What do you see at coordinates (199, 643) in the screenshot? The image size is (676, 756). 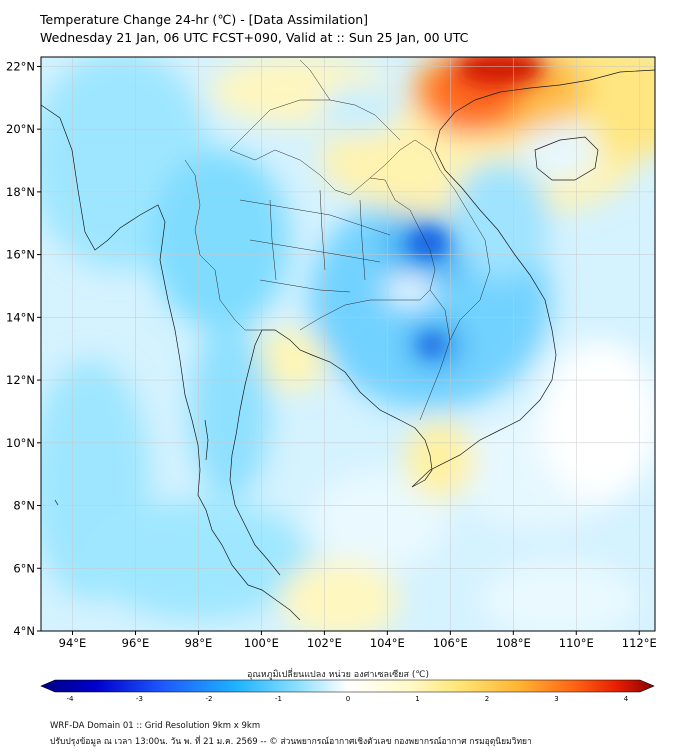 I see `lon-tick-label: 98°E` at bounding box center [199, 643].